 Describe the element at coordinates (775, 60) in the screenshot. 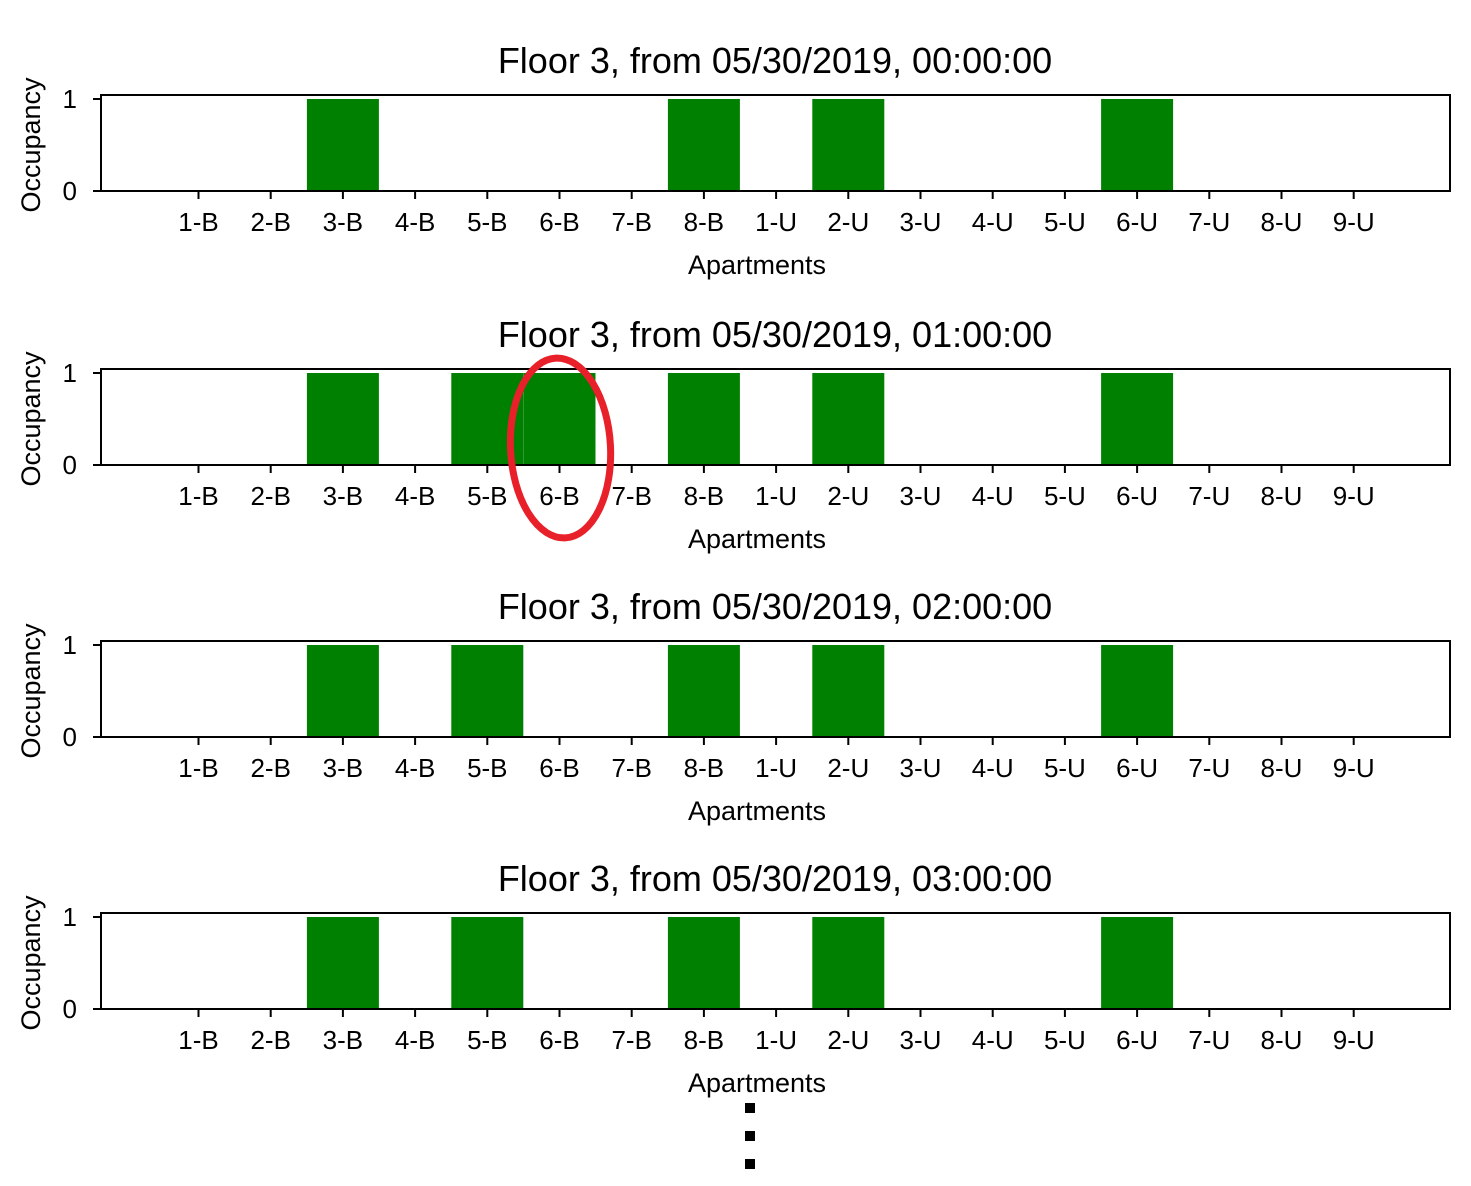

I see `chart-title: Floor 3, from 05/30/2019, 00:00:00` at that location.